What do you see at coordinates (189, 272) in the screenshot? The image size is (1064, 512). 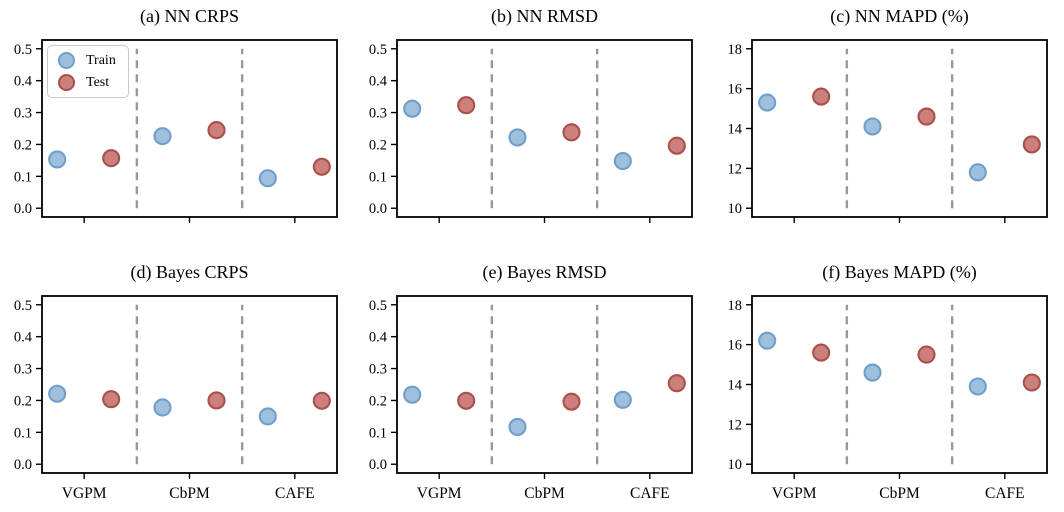 I see `panel-title: (d) Bayes CRPS` at bounding box center [189, 272].